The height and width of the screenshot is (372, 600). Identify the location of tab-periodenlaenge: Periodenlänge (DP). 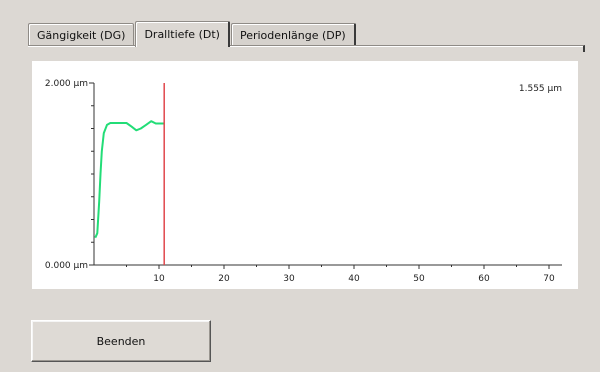
(293, 34).